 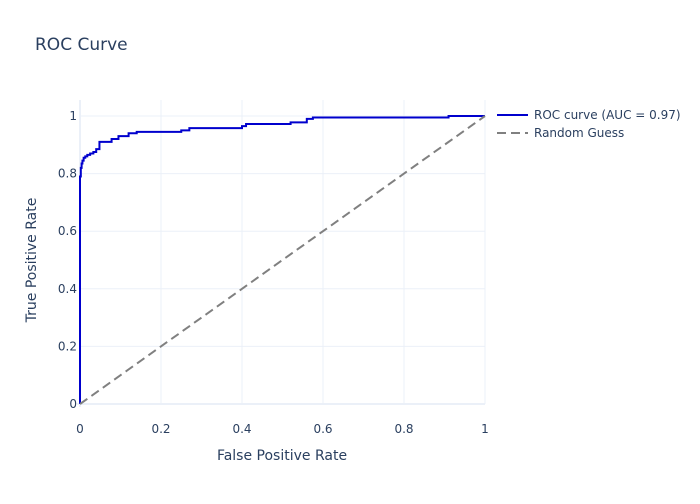 What do you see at coordinates (81, 45) in the screenshot?
I see `chart-title: ROC Curve` at bounding box center [81, 45].